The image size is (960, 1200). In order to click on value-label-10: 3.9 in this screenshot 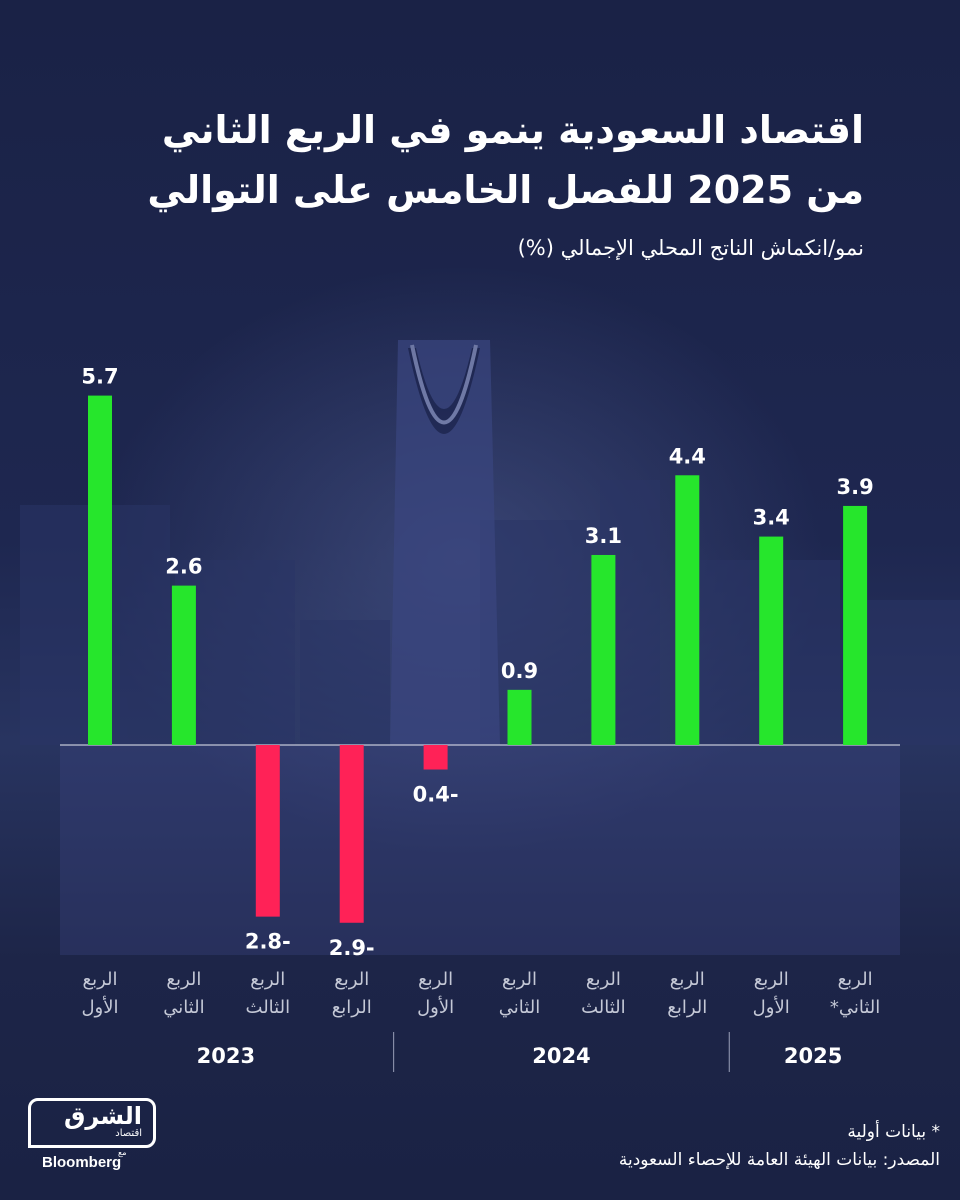, I will do `click(854, 487)`.